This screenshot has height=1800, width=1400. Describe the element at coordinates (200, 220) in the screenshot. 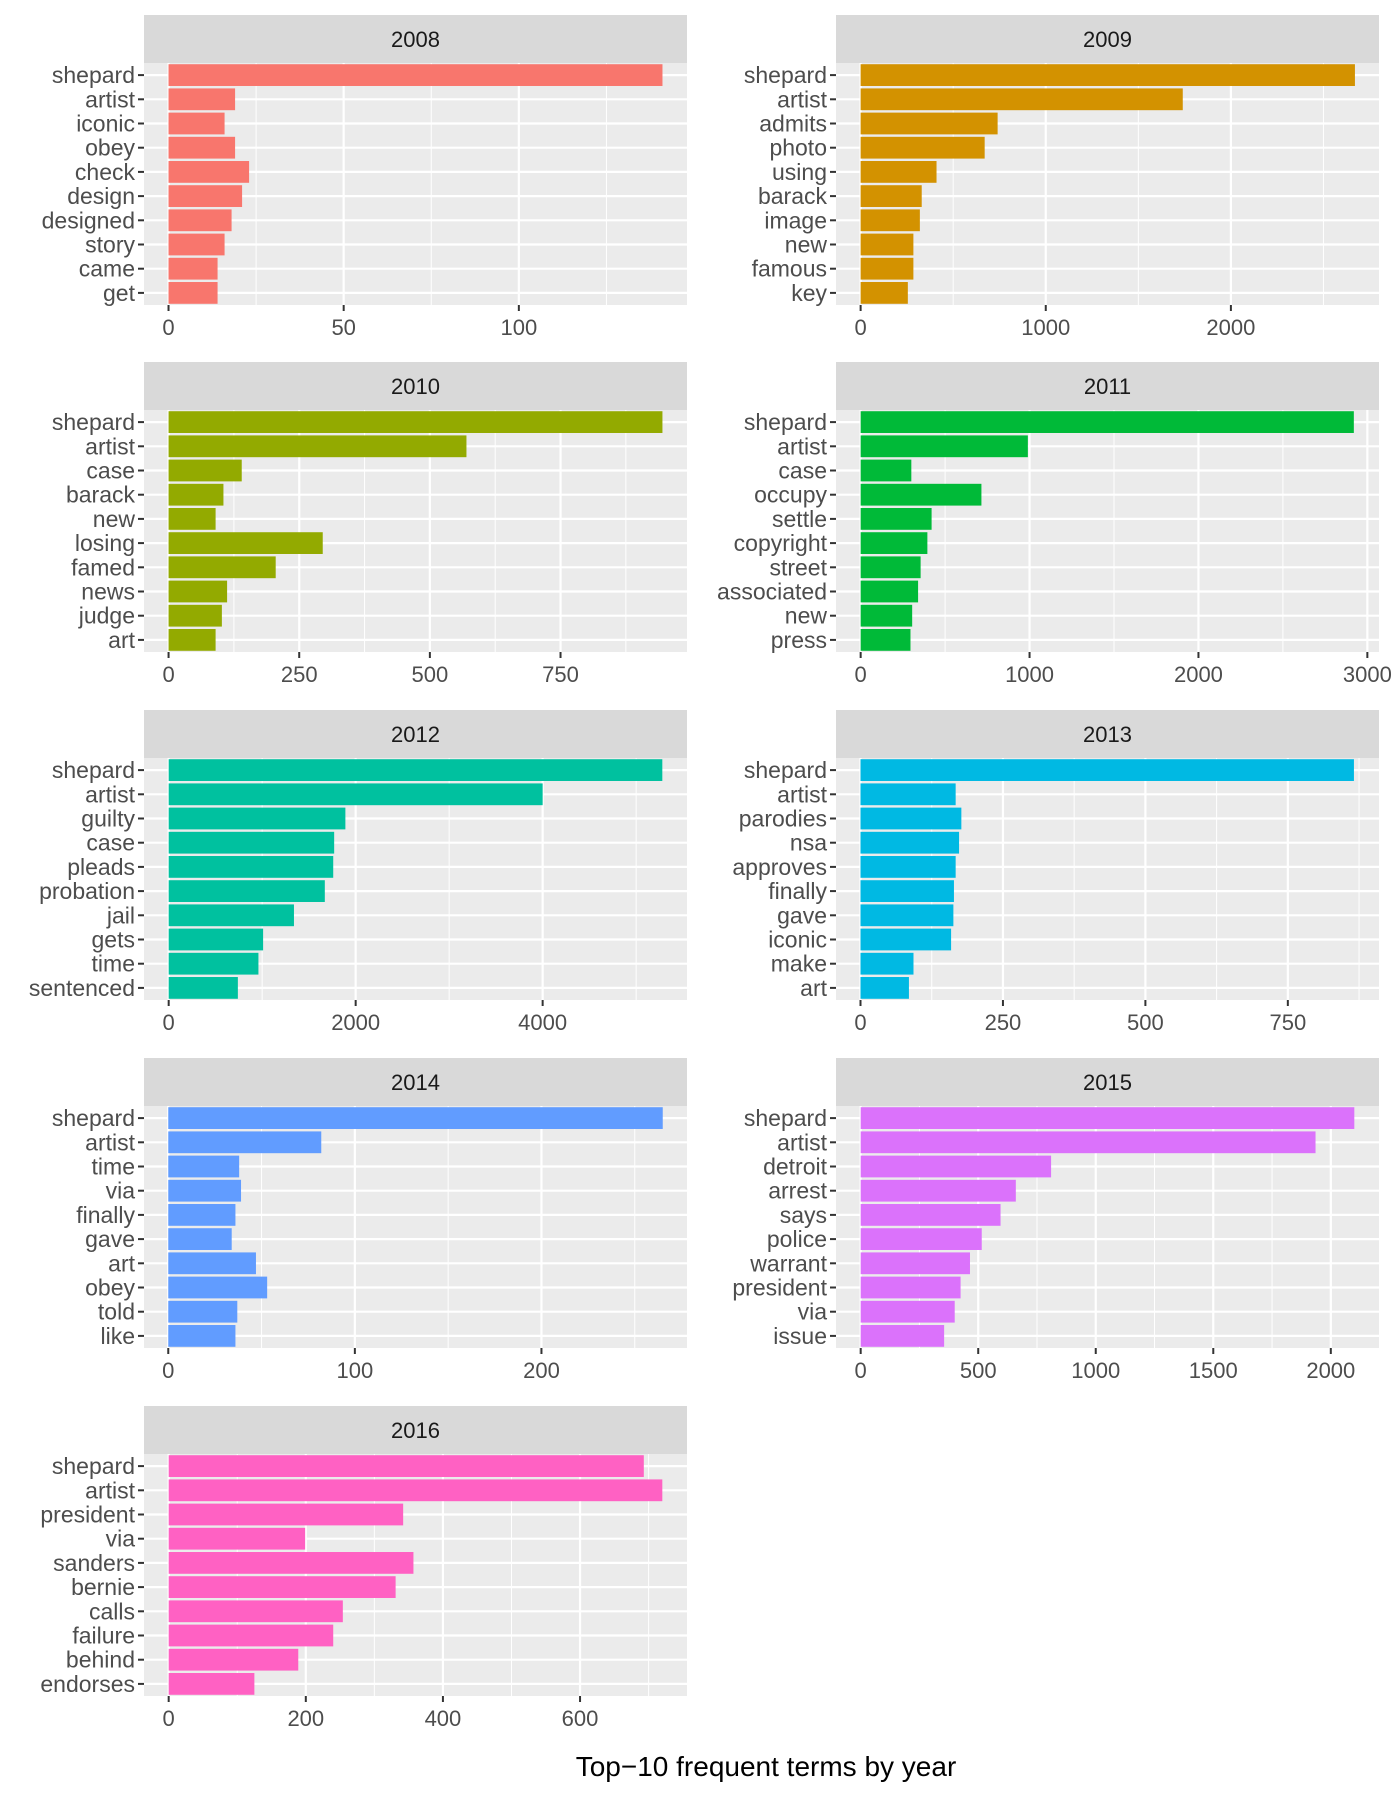

I see `bar-designed` at that location.